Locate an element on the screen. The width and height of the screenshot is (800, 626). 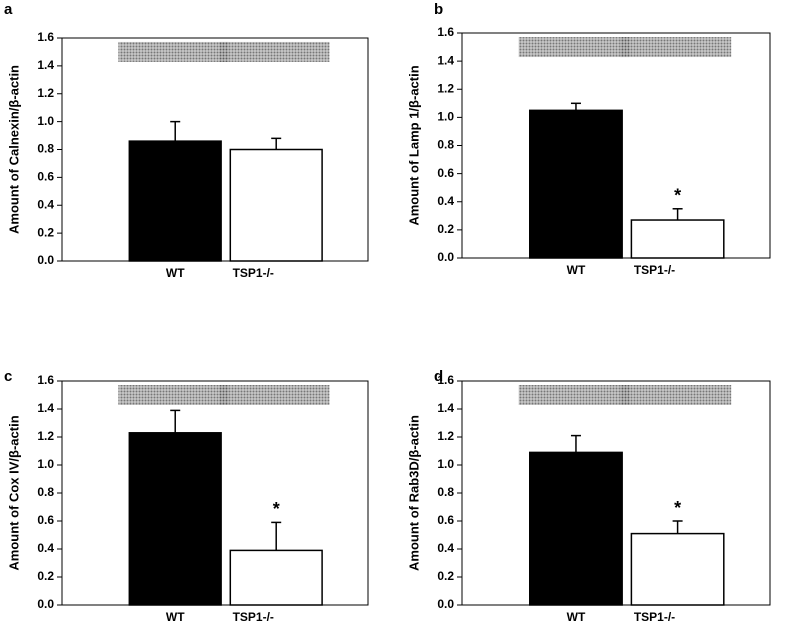
y-axis-label: Amount of Lamp 1/β-actin is located at coordinates (413, 145).